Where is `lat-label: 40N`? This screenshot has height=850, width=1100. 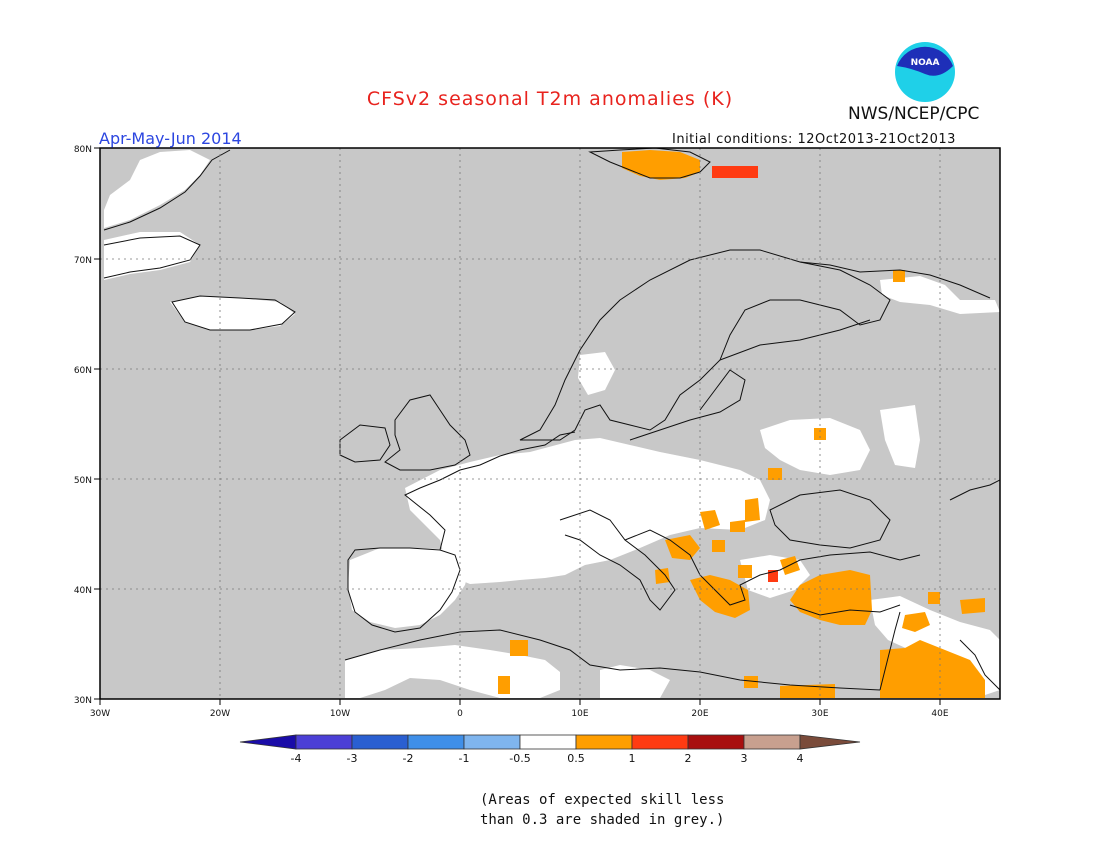
lat-label: 40N is located at coordinates (83, 591).